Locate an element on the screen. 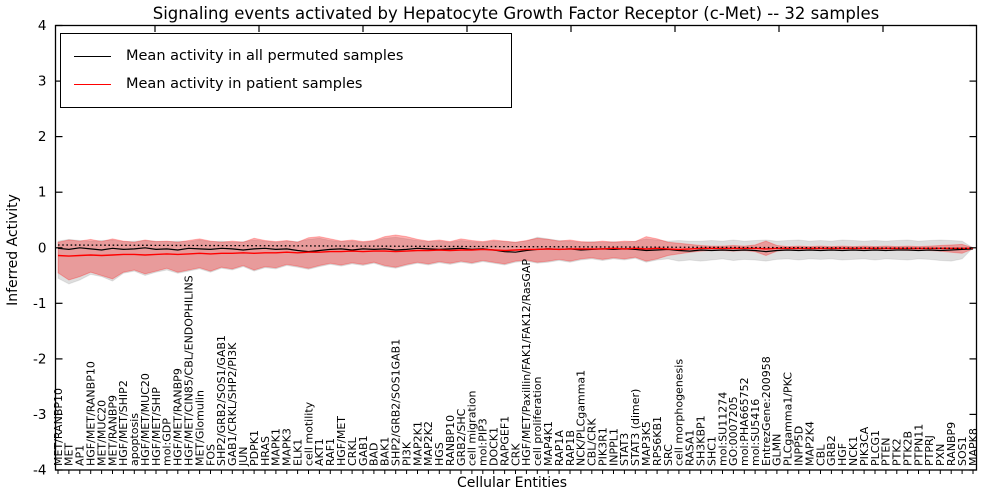  x-axis-tick-label: STAT3 is located at coordinates (624, 449).